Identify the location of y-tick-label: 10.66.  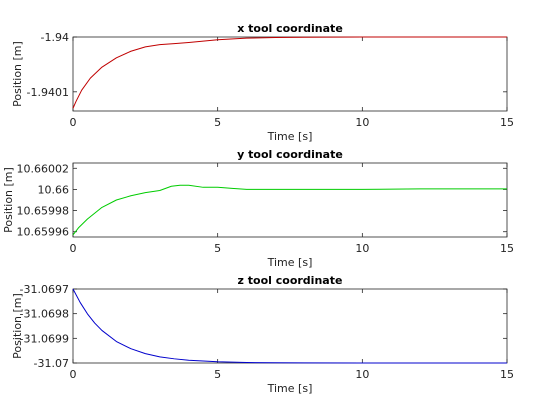
(54, 189).